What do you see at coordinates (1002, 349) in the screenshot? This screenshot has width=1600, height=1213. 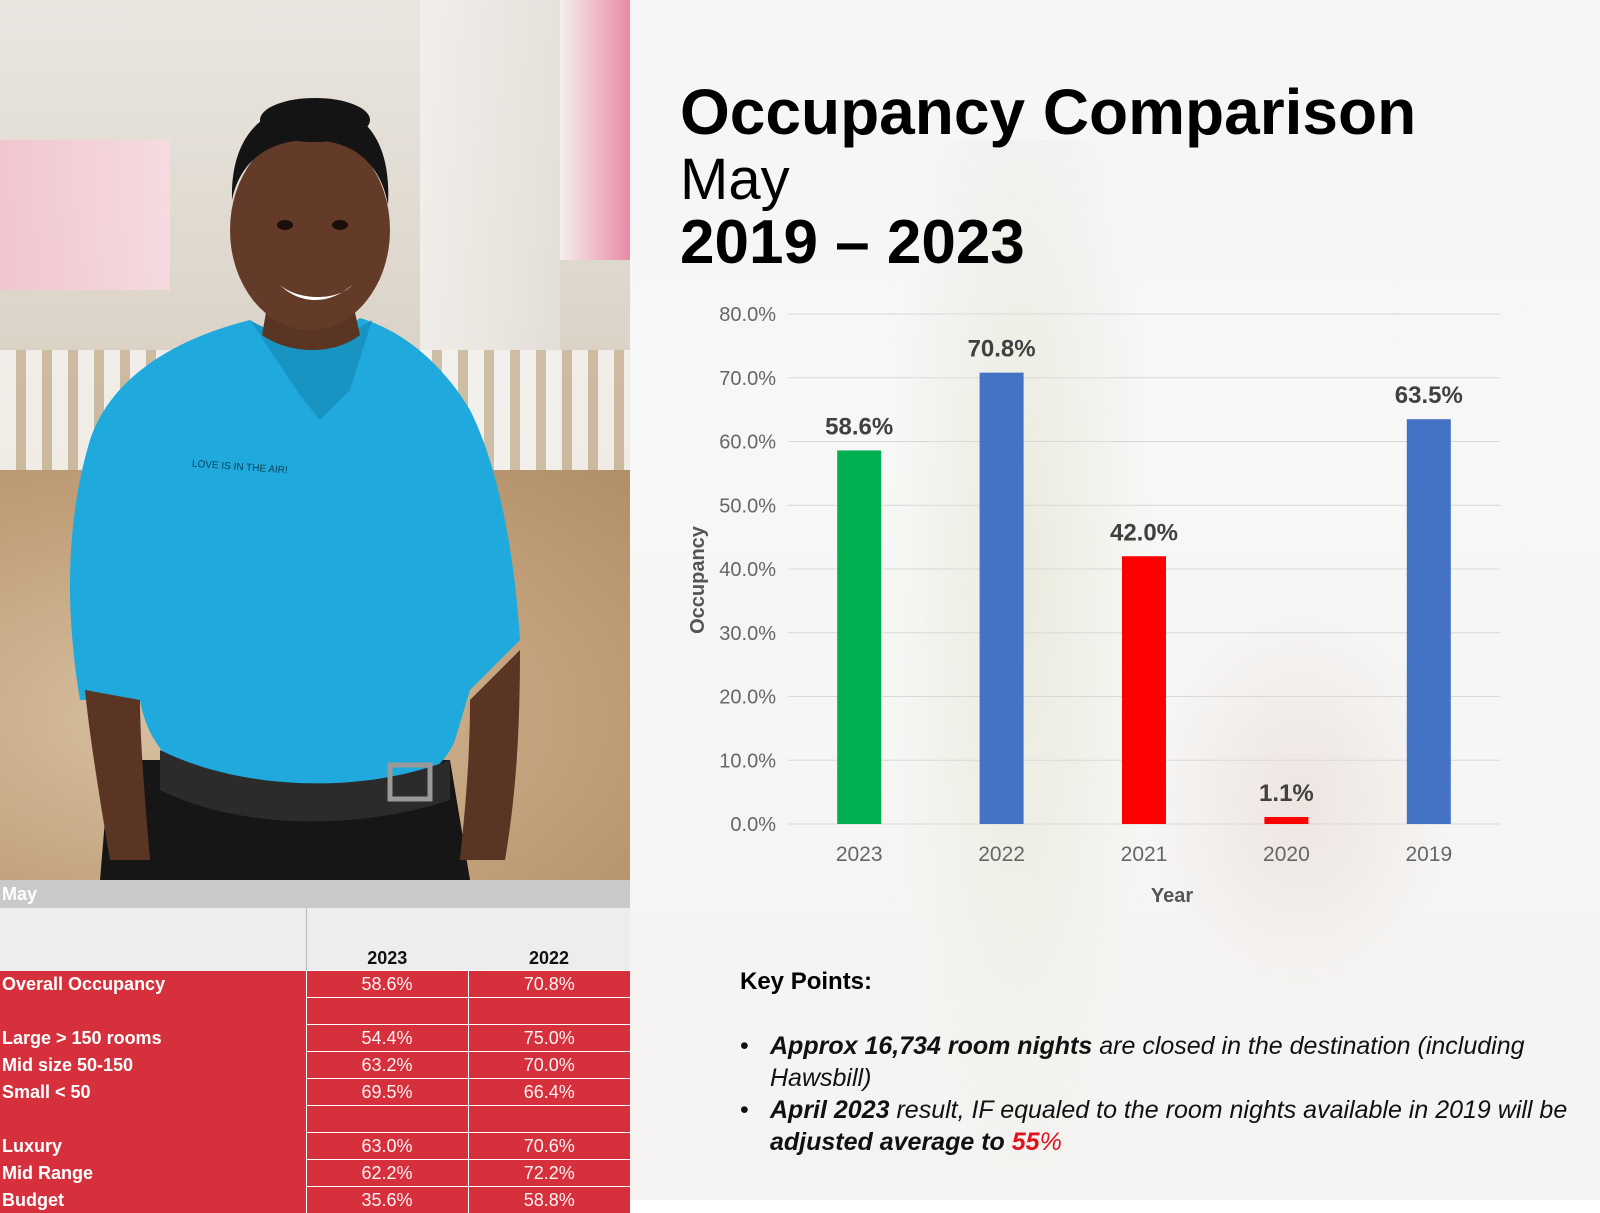 I see `data-label-2022: 70.8%` at bounding box center [1002, 349].